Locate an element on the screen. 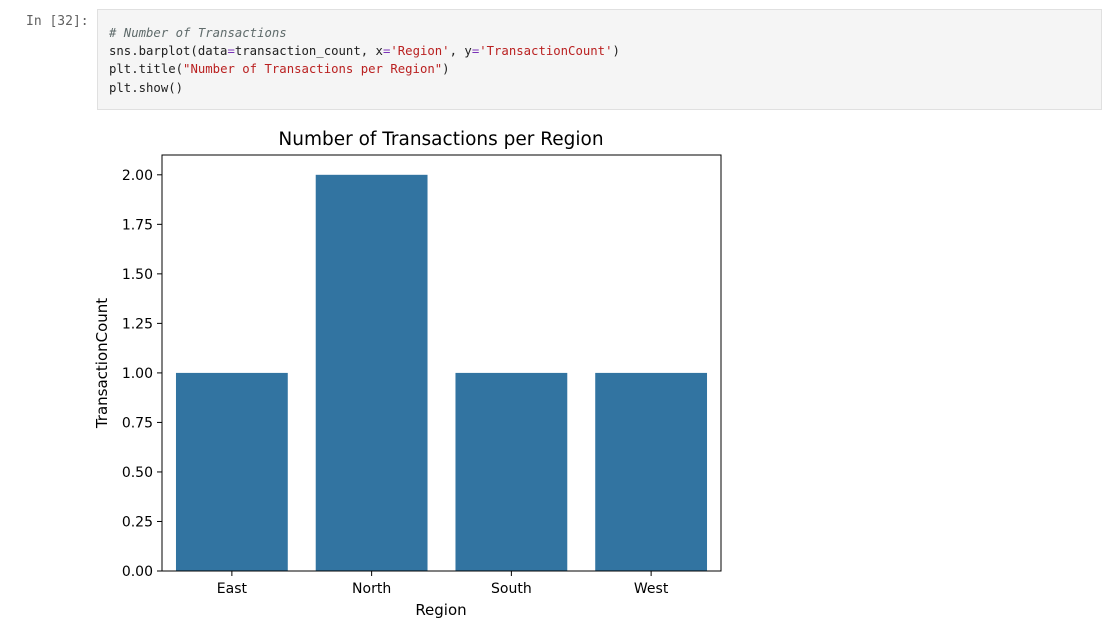  code-token: , y is located at coordinates (460, 51).